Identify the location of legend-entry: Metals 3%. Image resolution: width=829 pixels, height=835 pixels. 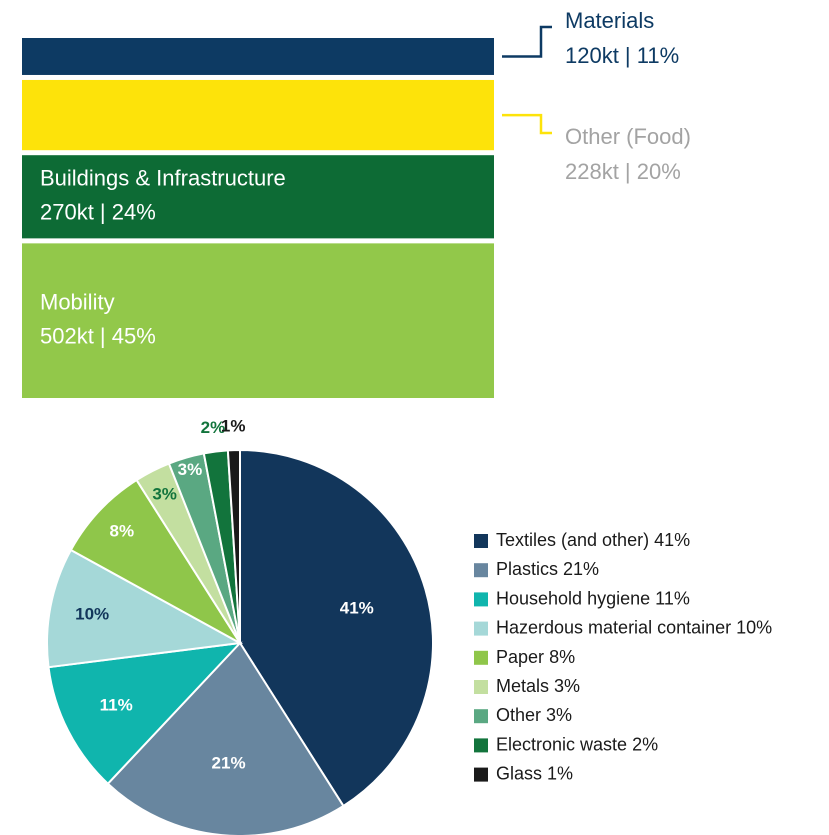
(538, 686).